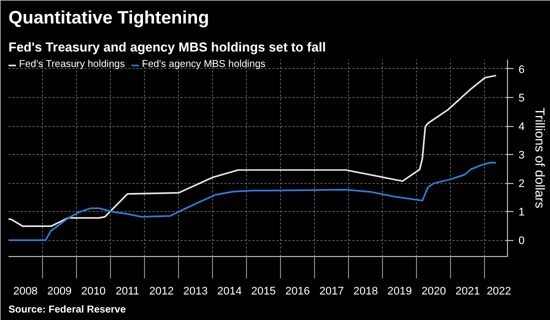  Describe the element at coordinates (229, 292) in the screenshot. I see `x-tick-label: 2014` at that location.